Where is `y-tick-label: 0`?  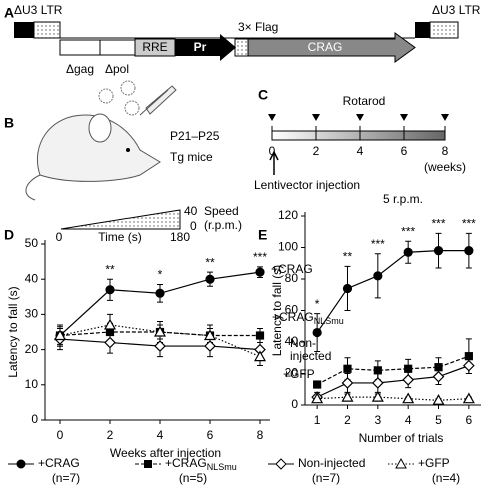
y-tick-label: 0 is located at coordinates (294, 404).